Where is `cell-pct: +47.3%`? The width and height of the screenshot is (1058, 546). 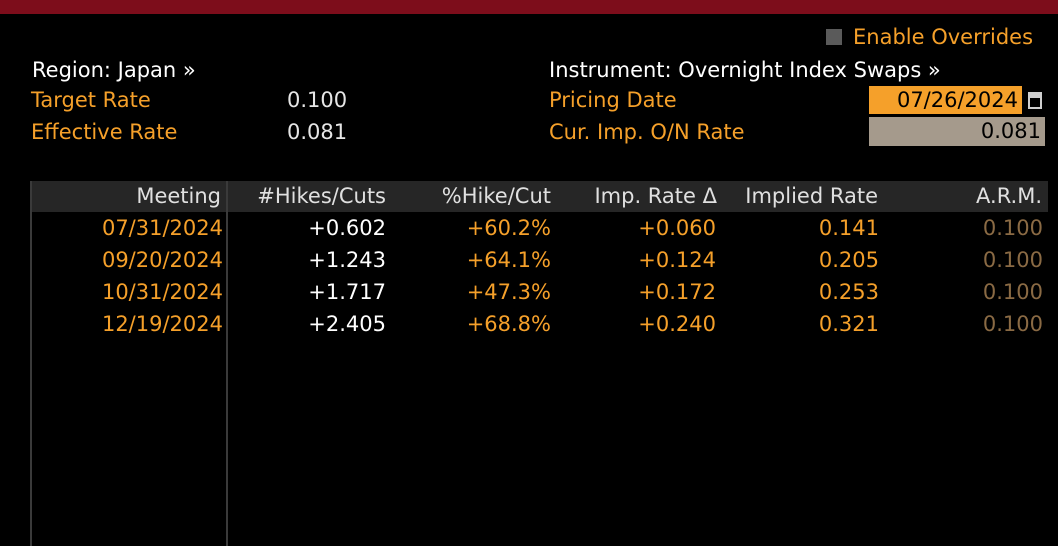
cell-pct: +47.3% is located at coordinates (508, 292).